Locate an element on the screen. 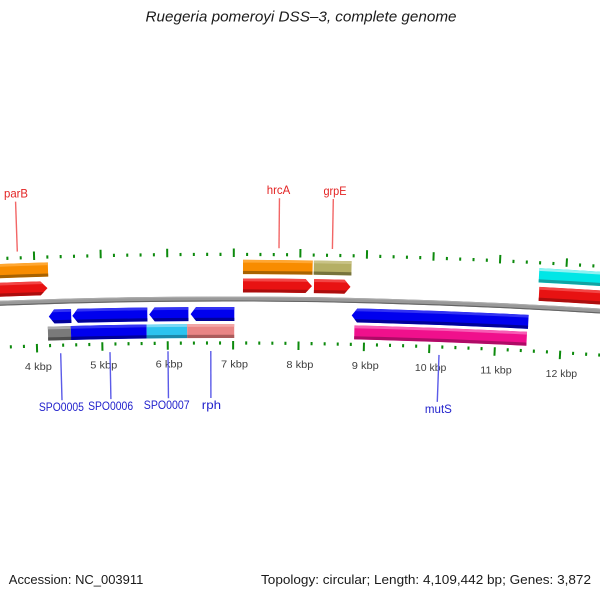 The image size is (600, 600). svg-text: grpE is located at coordinates (335, 191).